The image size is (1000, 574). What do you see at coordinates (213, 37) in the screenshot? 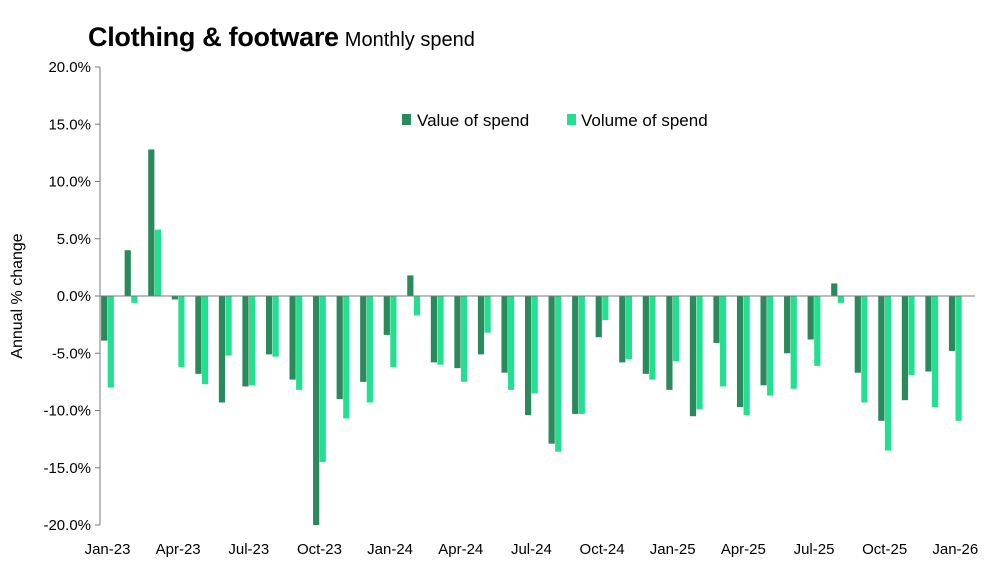
I see `chart-title: Clothing & footware` at bounding box center [213, 37].